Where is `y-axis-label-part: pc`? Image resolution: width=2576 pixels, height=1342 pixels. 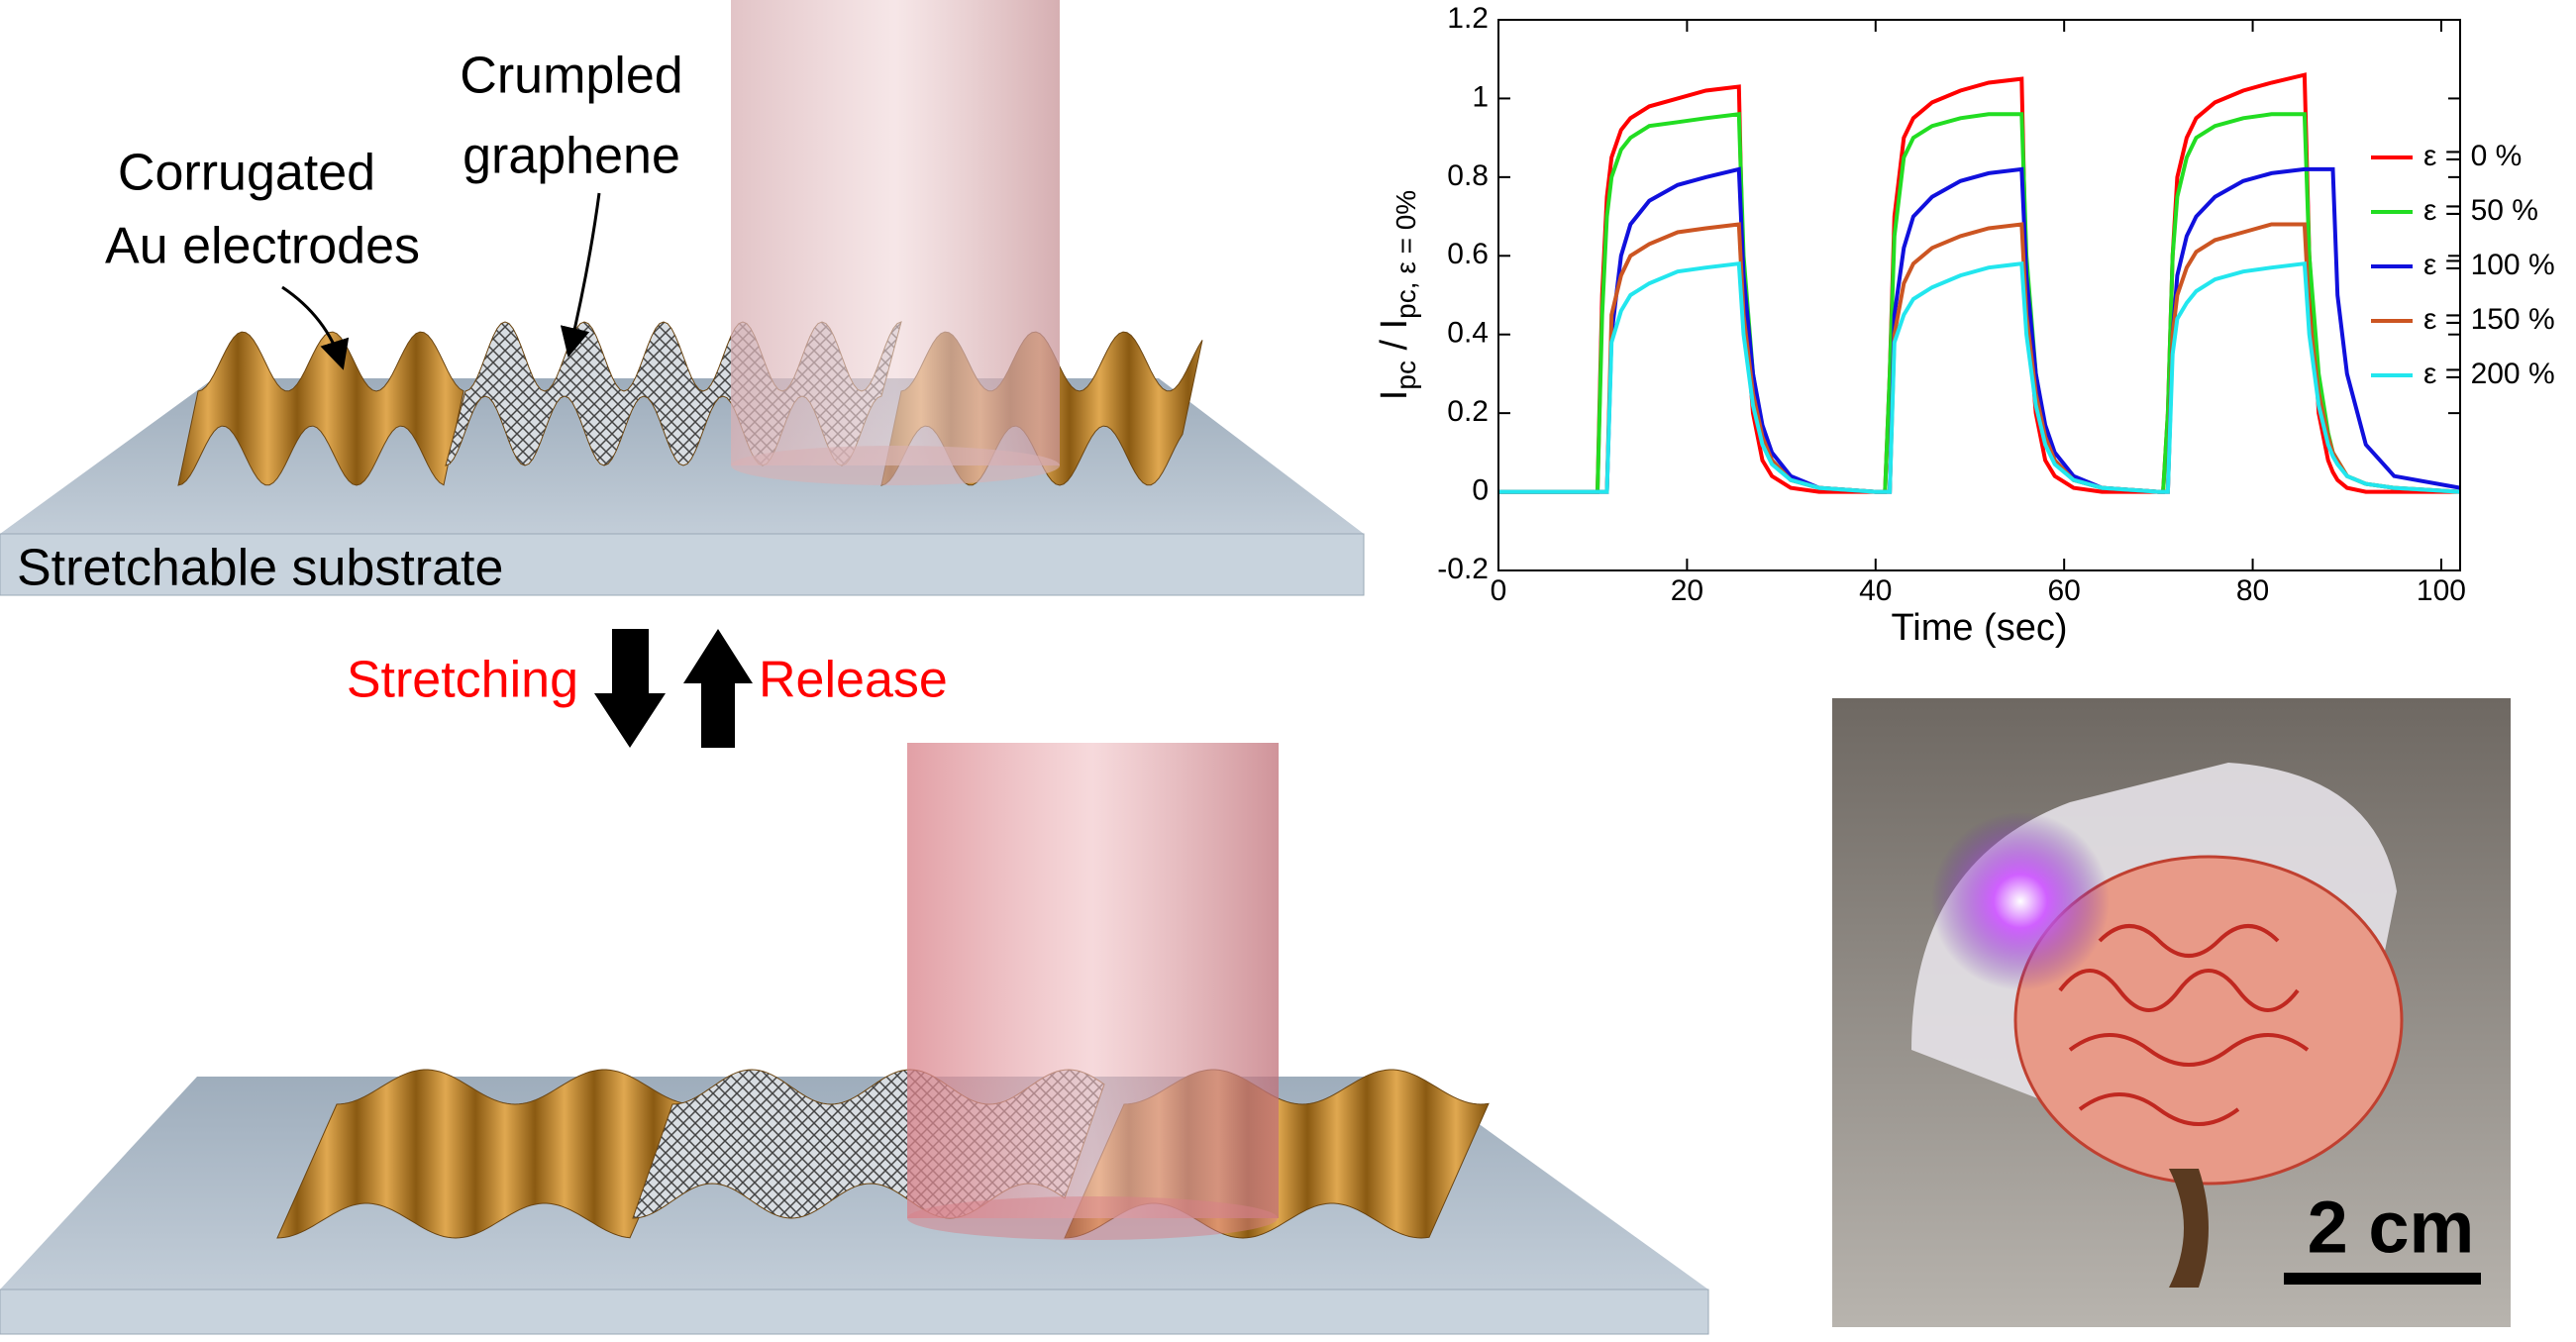 y-axis-label-part: pc is located at coordinates (1406, 375).